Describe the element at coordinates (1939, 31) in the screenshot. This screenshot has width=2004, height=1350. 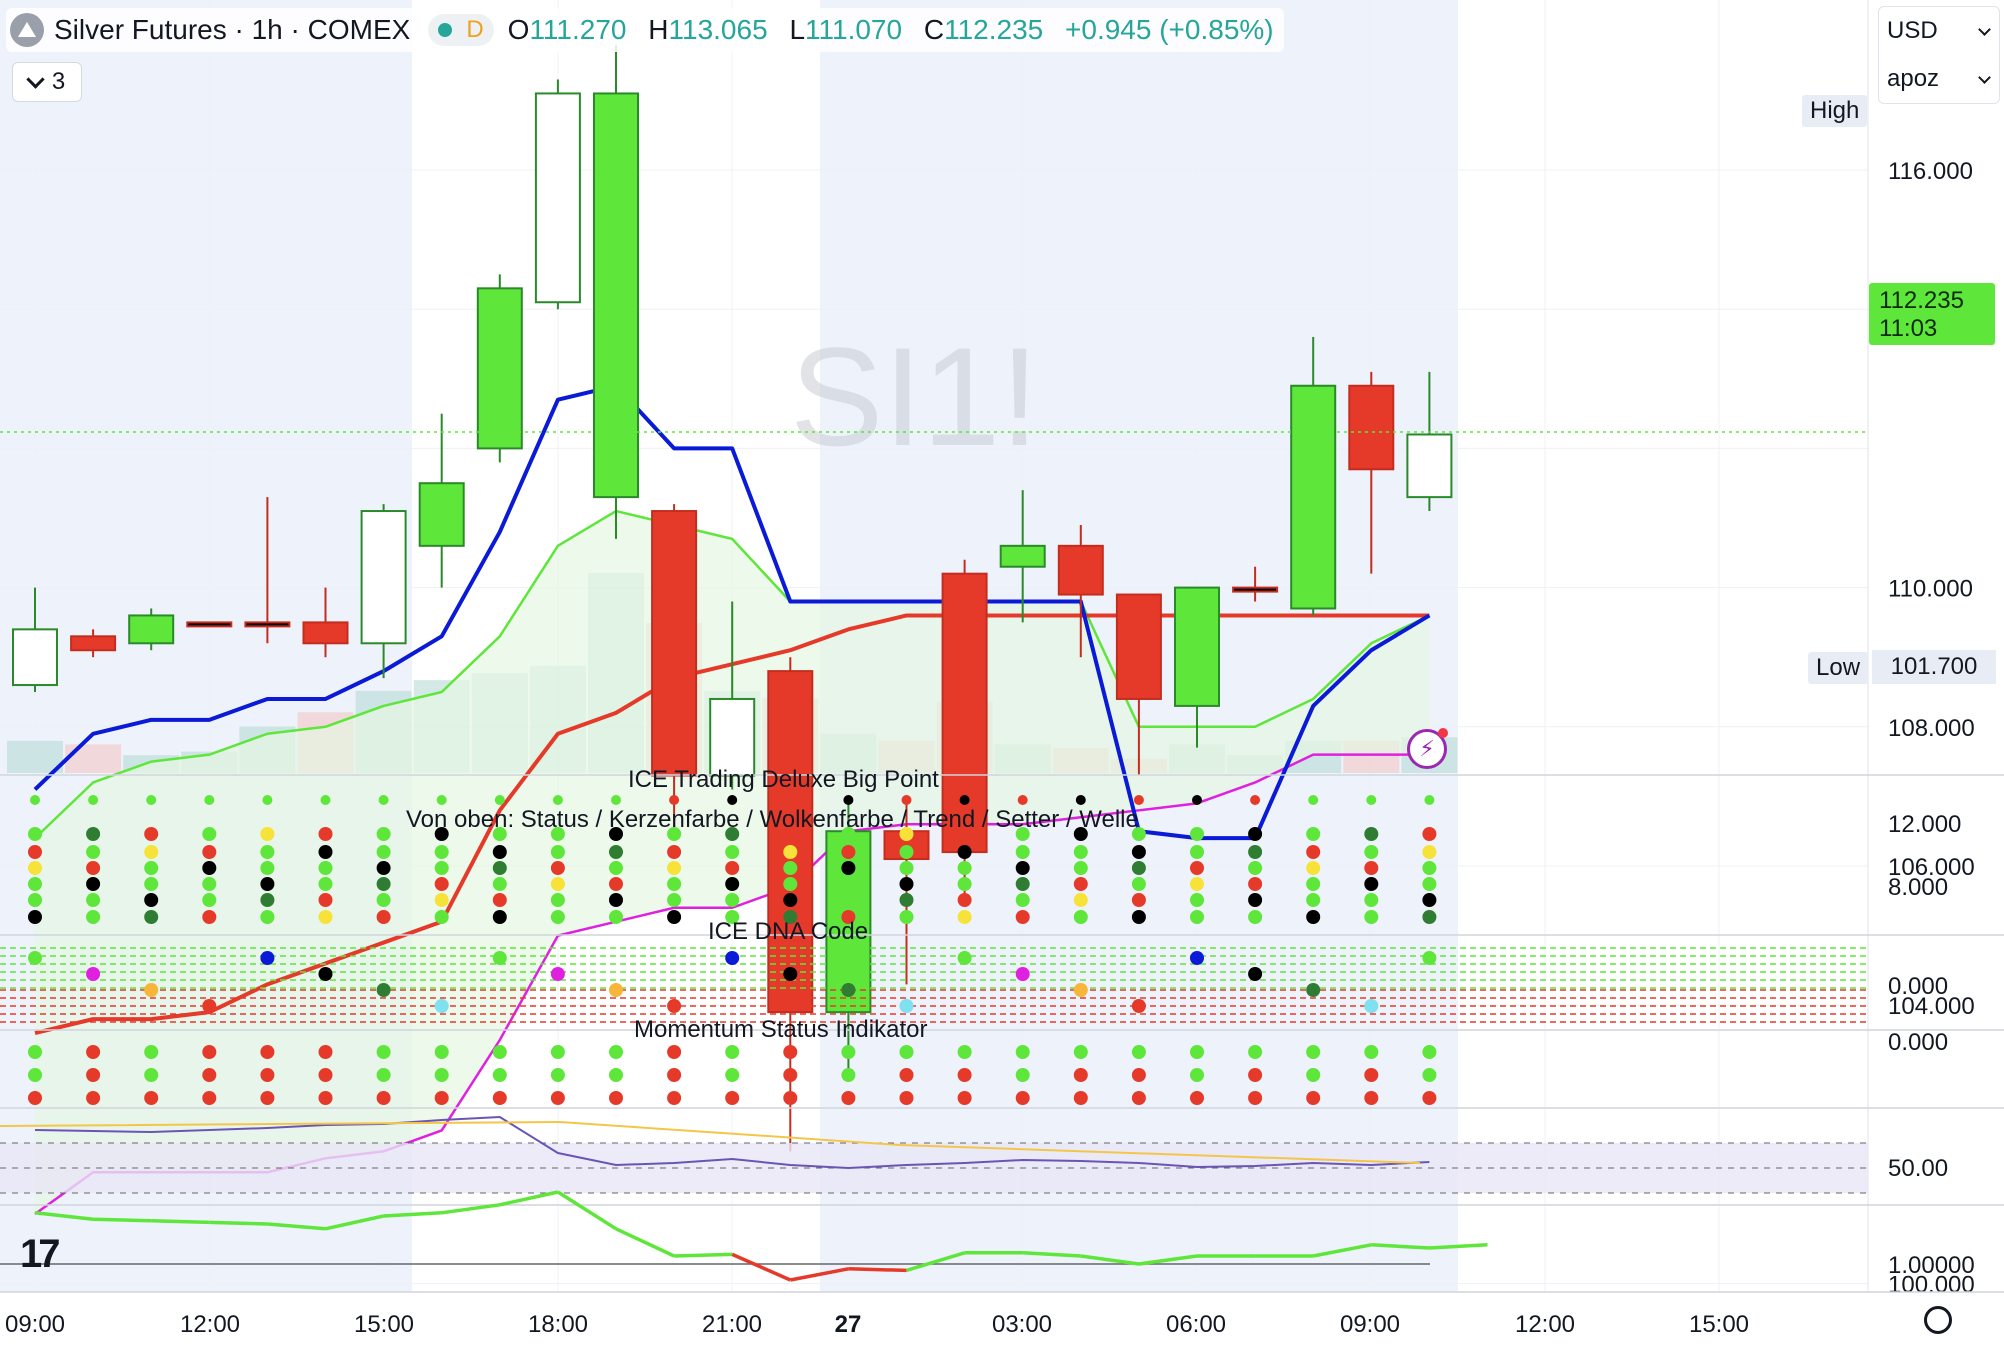
I see `currency-select: USD` at that location.